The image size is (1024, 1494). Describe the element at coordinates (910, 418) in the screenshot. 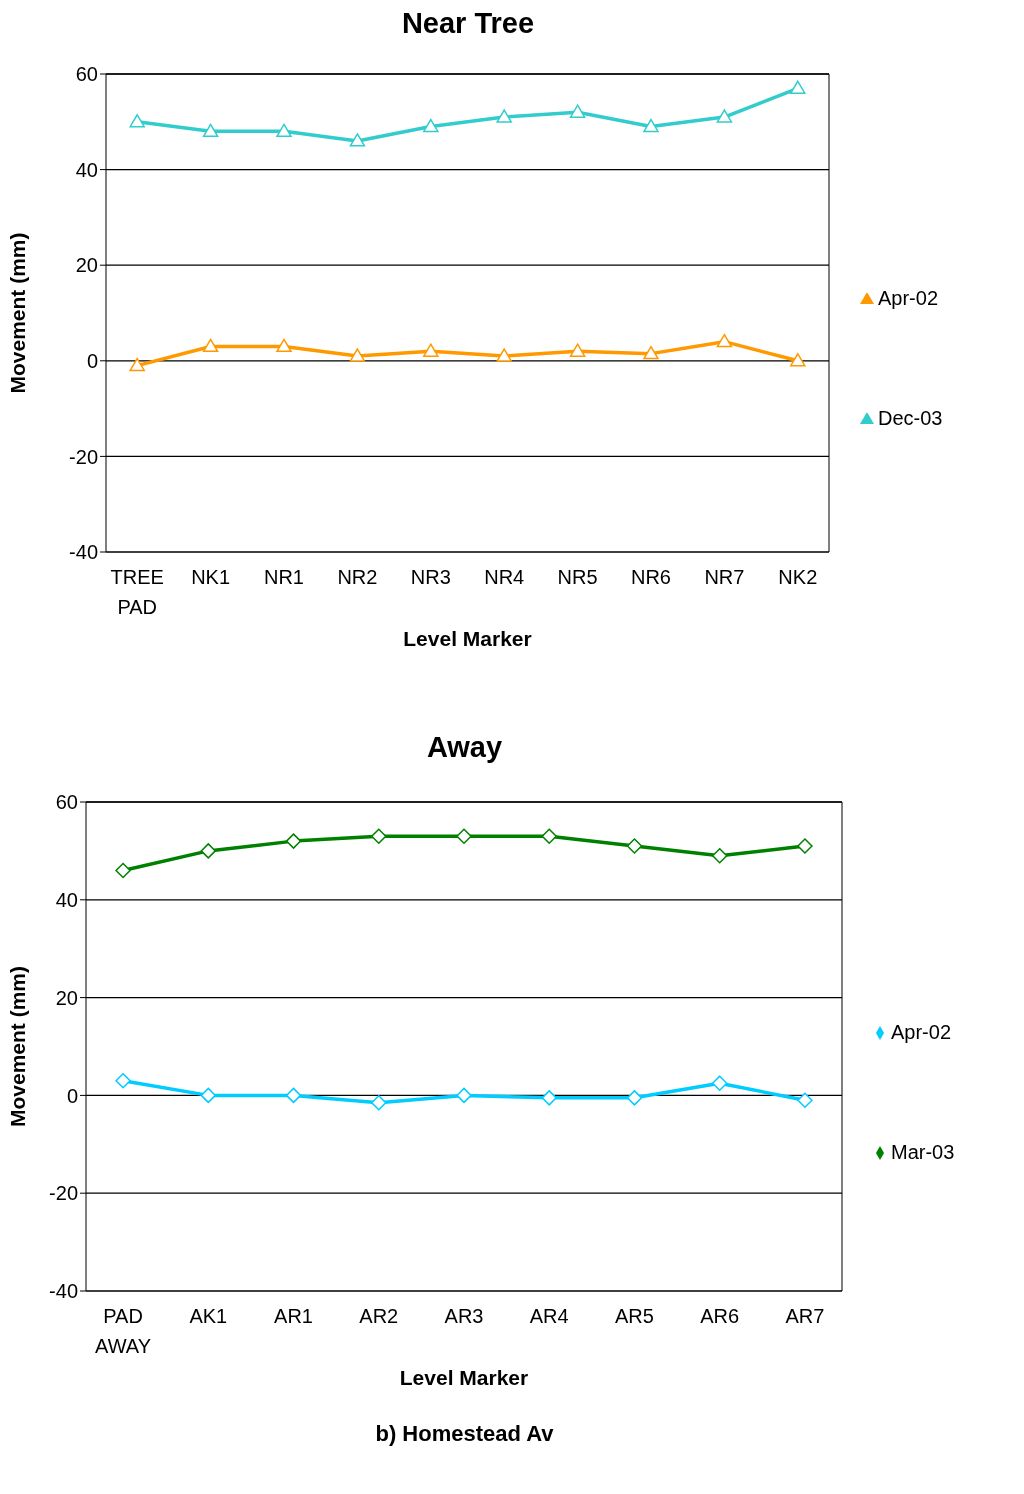

I see `legend-label: Dec-03` at that location.